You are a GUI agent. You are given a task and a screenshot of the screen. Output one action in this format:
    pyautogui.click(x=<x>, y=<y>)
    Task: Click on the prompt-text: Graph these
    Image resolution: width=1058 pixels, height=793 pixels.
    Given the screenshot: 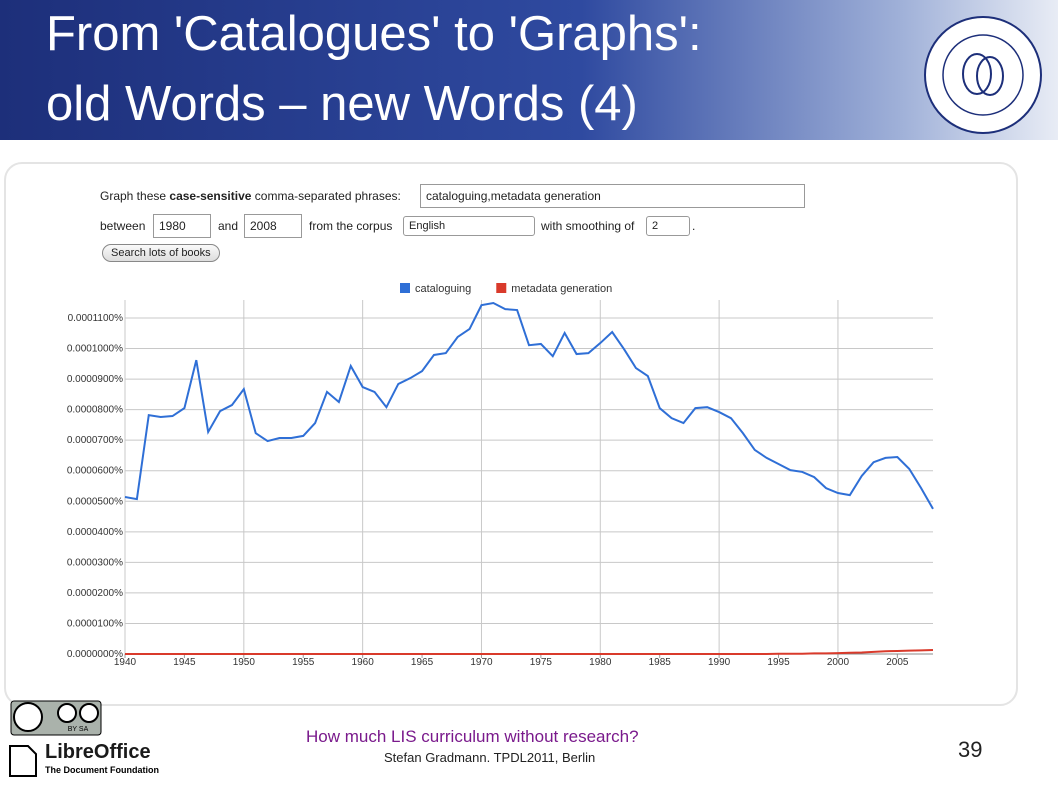 What is the action you would take?
    pyautogui.click(x=133, y=196)
    